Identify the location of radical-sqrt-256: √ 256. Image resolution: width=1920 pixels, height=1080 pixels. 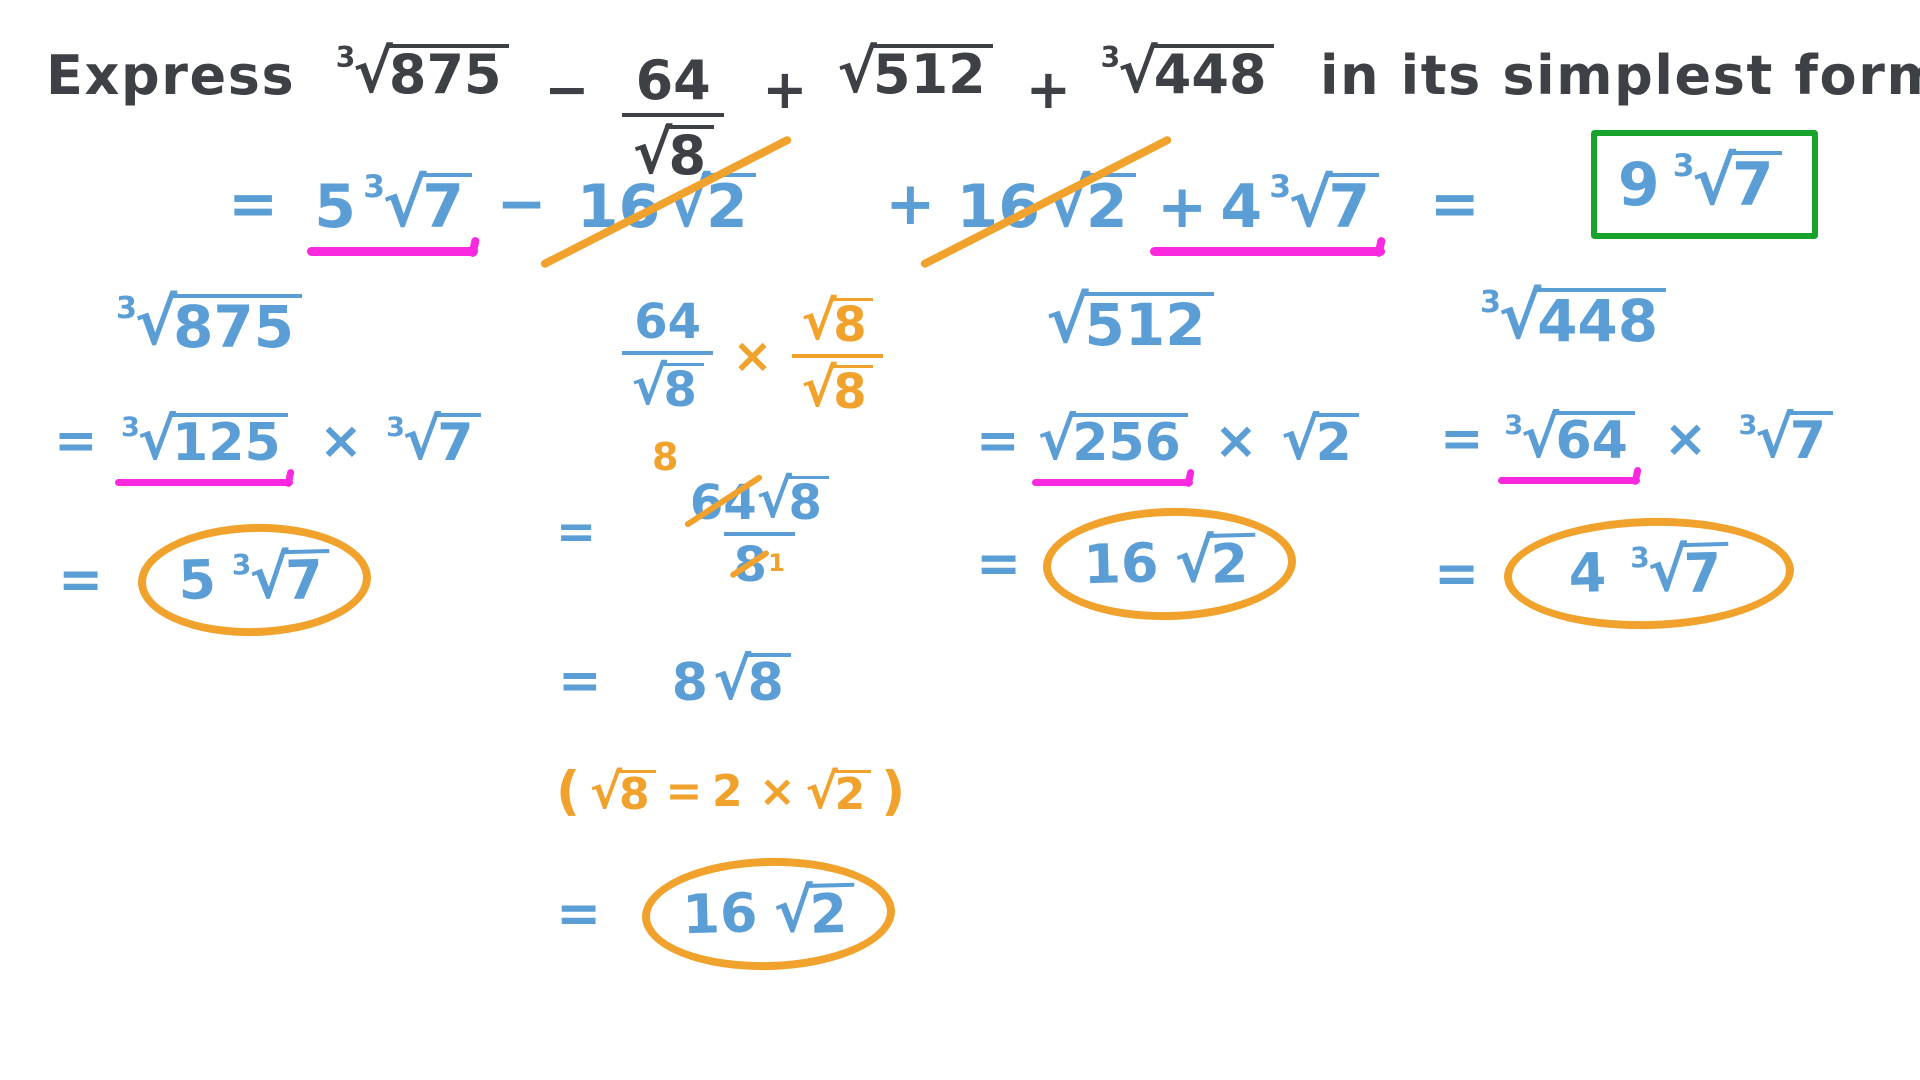
(1113, 440).